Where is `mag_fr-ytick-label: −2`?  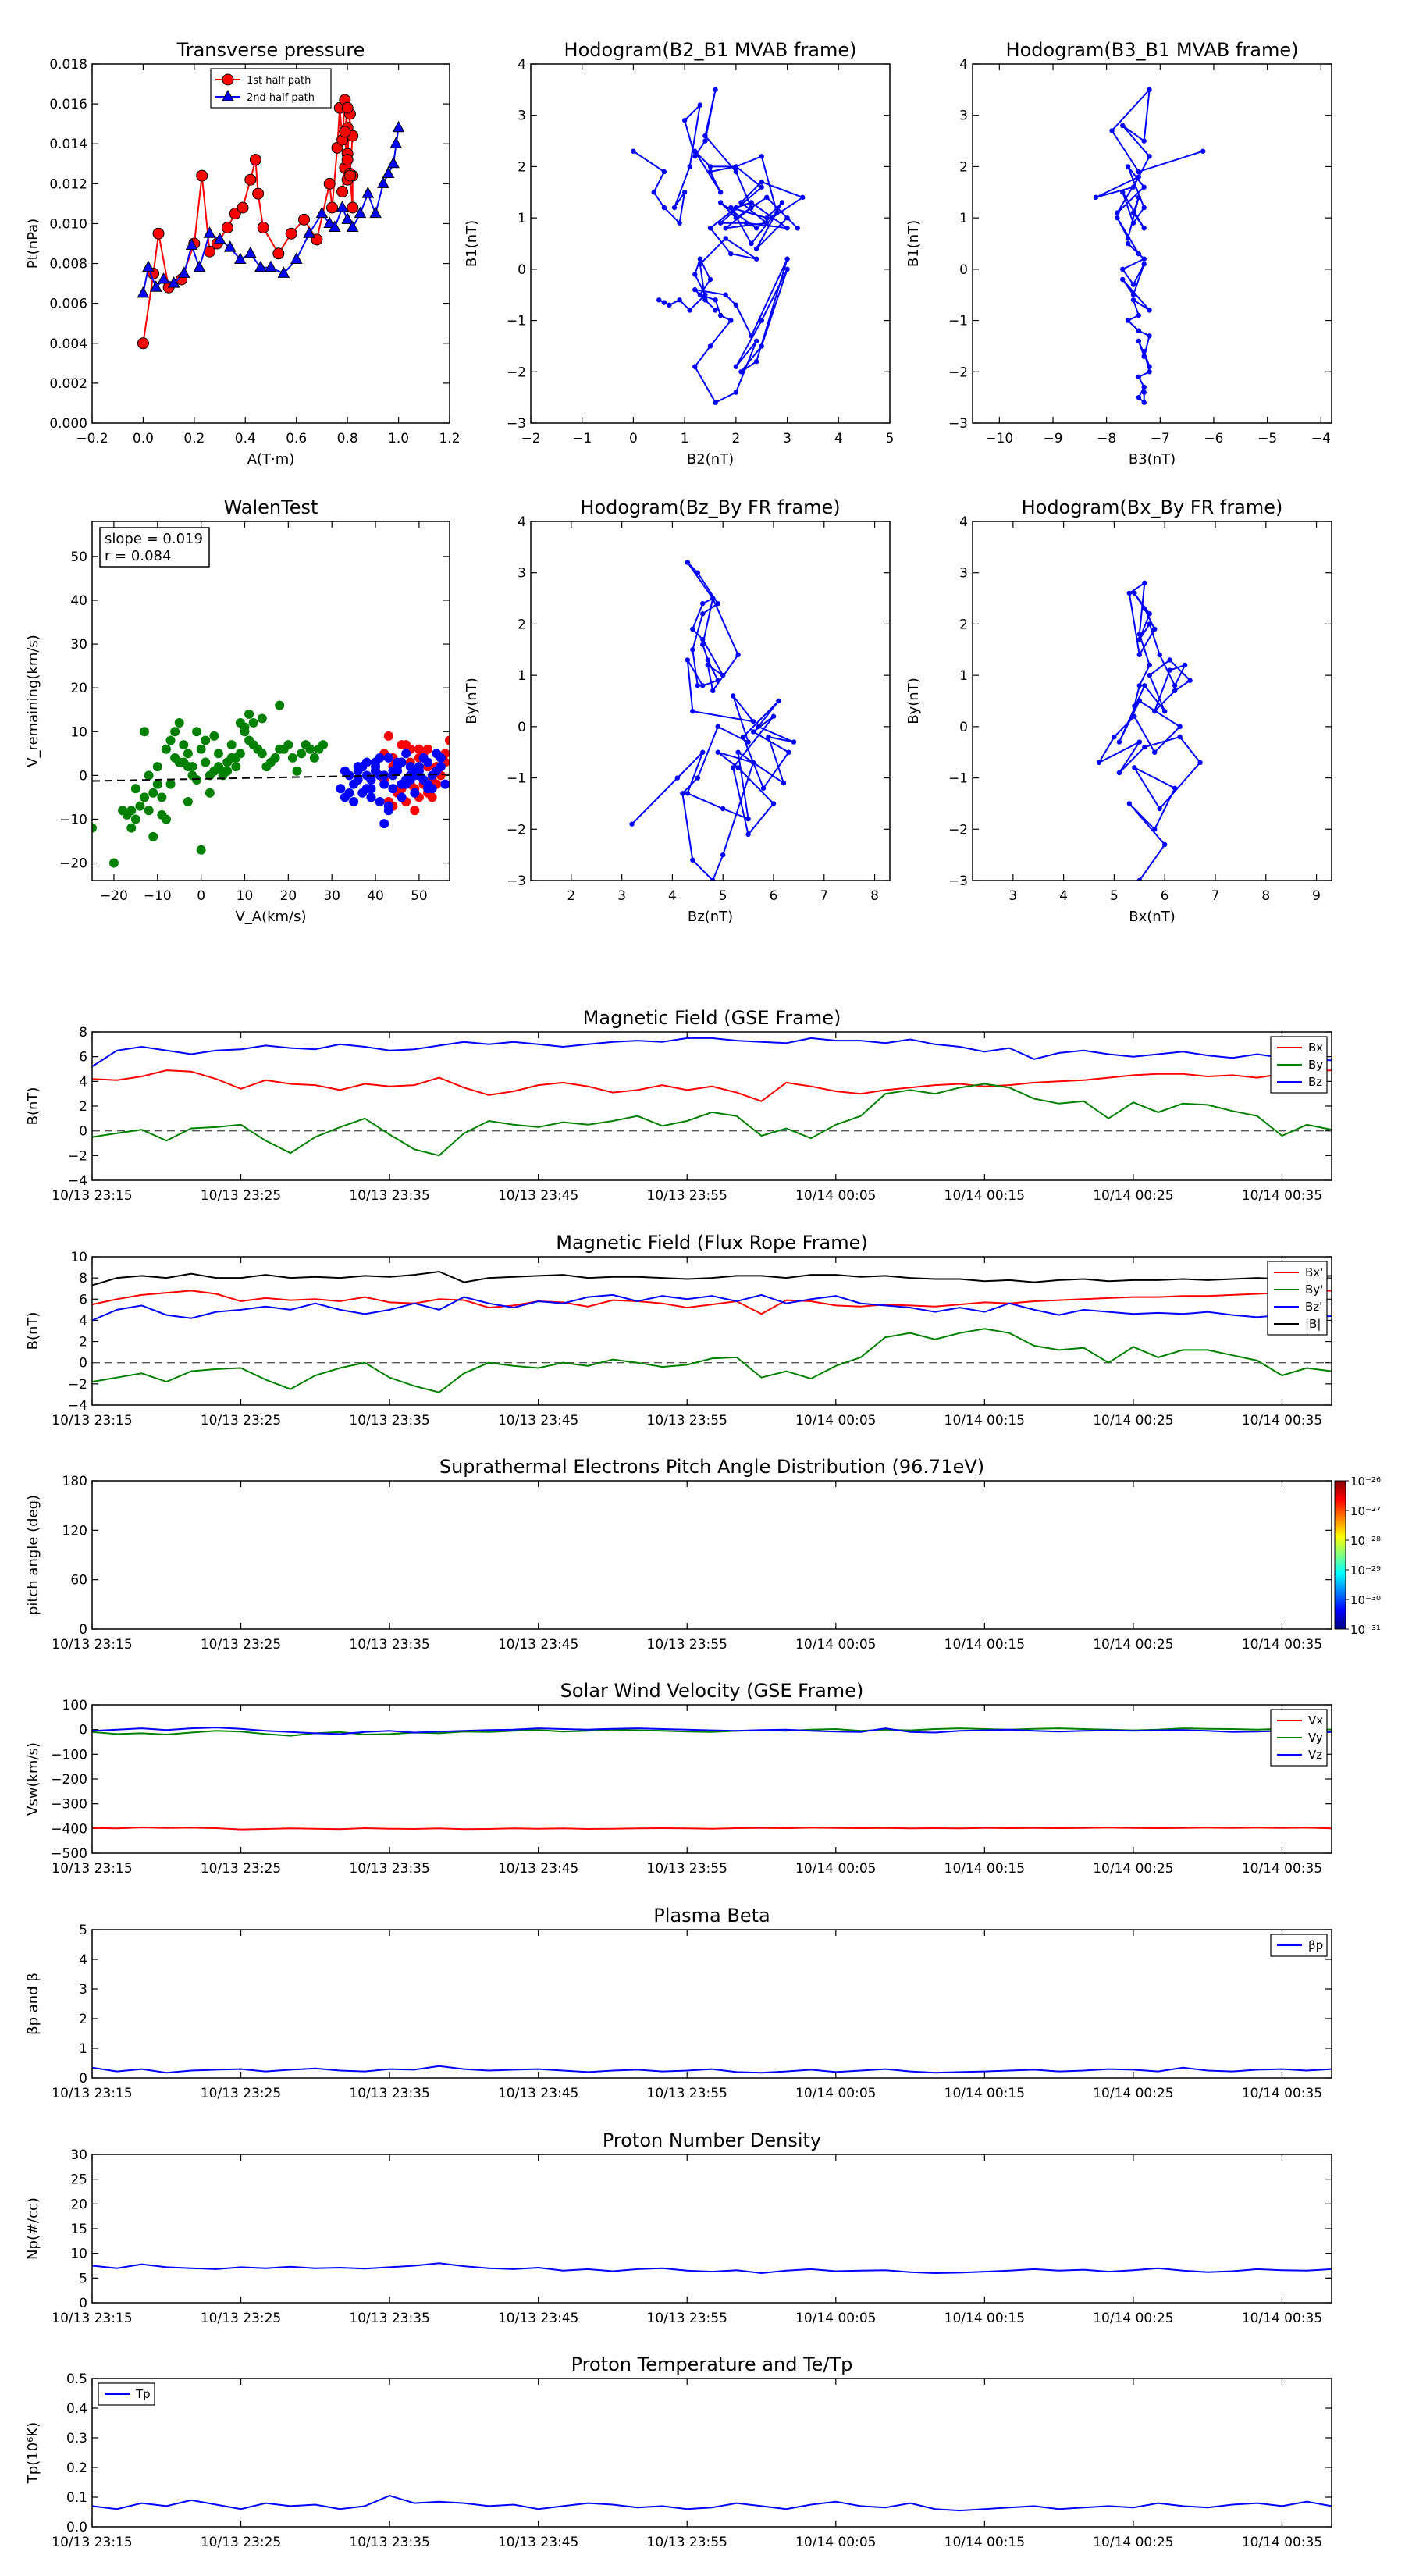
mag_fr-ytick-label: −2 is located at coordinates (77, 1385).